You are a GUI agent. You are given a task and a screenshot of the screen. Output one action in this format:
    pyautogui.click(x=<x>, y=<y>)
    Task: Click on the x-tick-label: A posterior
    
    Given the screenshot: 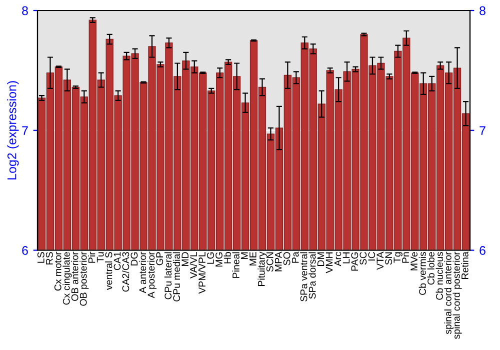 What is the action you would take?
    pyautogui.click(x=152, y=275)
    